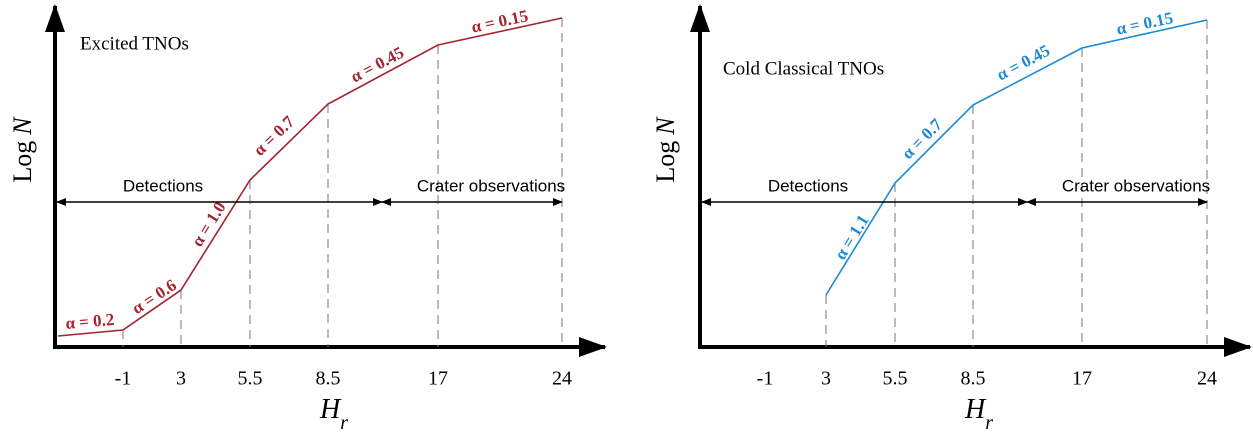 This screenshot has width=1253, height=445. Describe the element at coordinates (209, 224) in the screenshot. I see `segment-label: α = 1.0` at that location.